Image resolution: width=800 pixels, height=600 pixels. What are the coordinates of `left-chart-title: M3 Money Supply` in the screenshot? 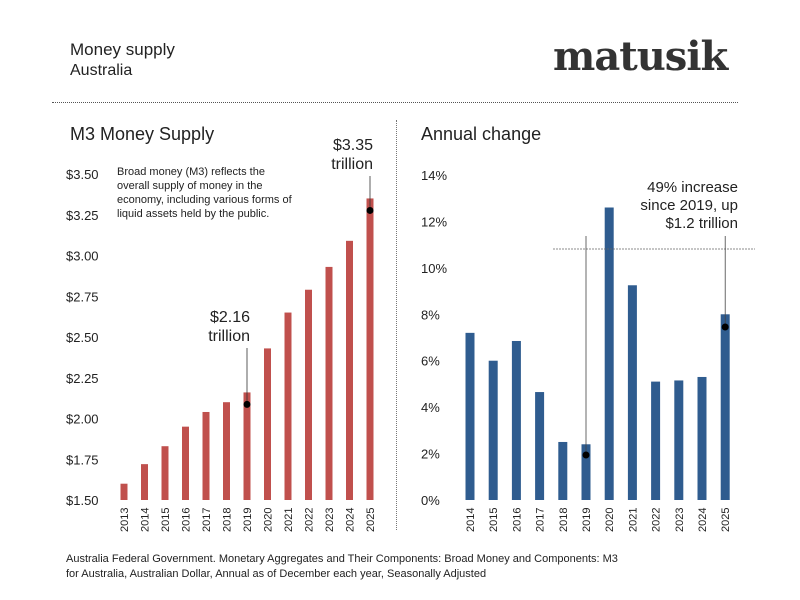 It's located at (142, 134).